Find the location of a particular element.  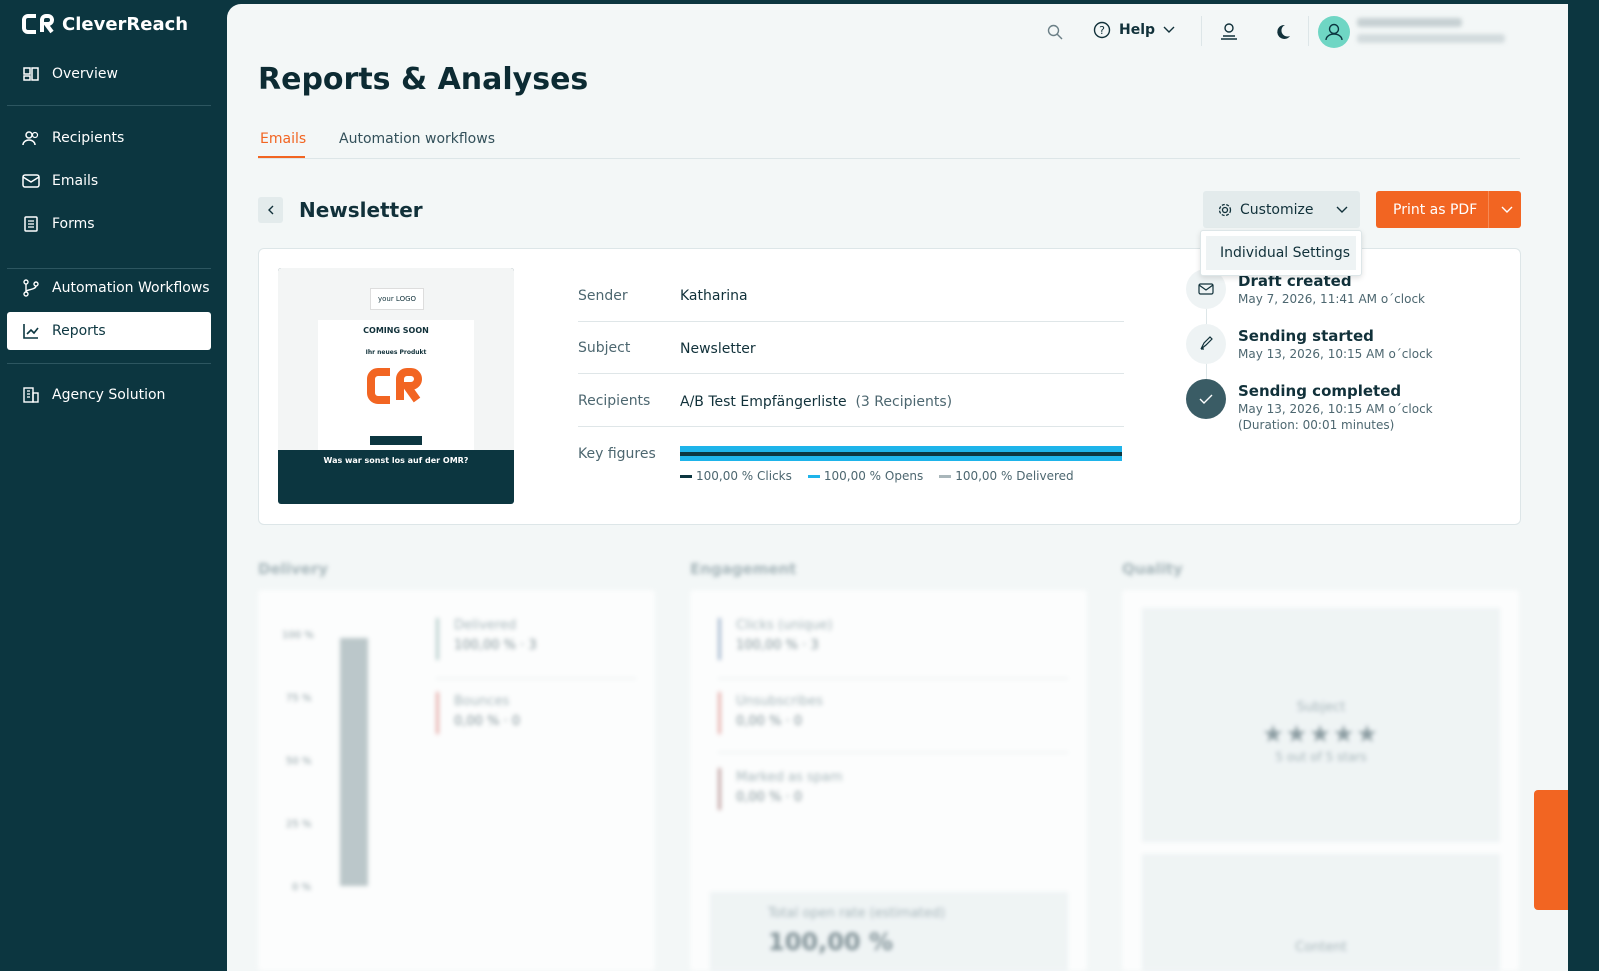

clicks-bar is located at coordinates (901, 454).